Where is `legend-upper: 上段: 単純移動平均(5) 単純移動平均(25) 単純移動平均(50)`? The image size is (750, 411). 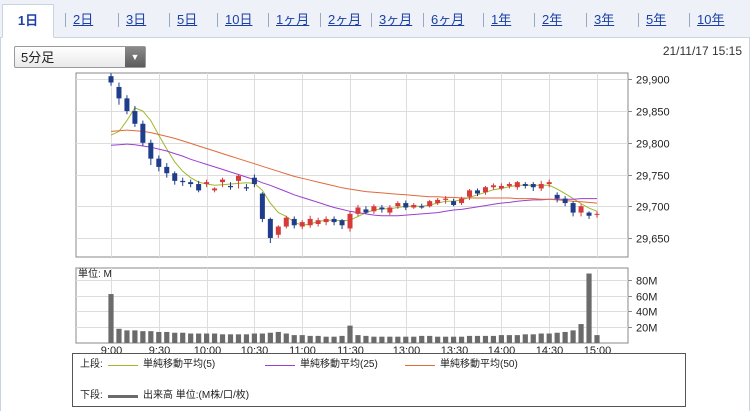 legend-upper: 上段: 単純移動平均(5) 単純移動平均(25) 単純移動平均(50) is located at coordinates (379, 365).